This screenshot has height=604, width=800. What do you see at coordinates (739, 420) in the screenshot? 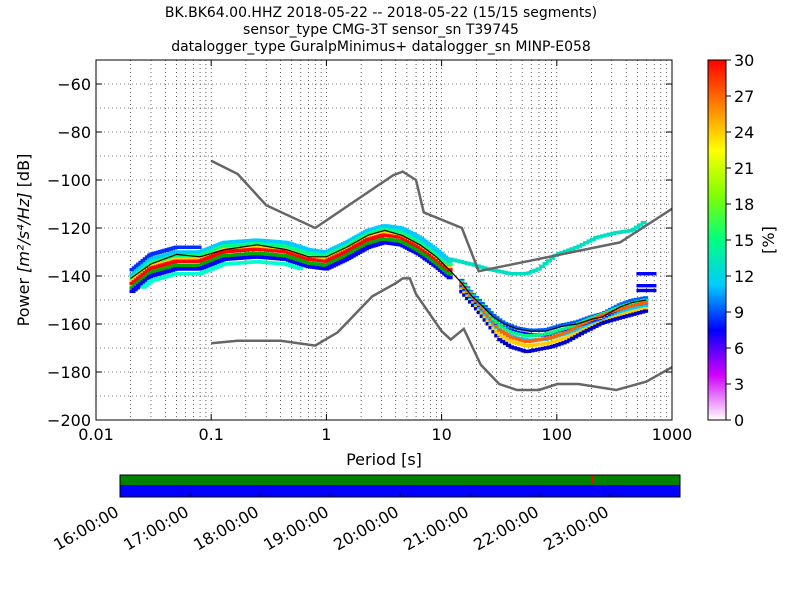
I see `colorbar-tick-label: 0` at bounding box center [739, 420].